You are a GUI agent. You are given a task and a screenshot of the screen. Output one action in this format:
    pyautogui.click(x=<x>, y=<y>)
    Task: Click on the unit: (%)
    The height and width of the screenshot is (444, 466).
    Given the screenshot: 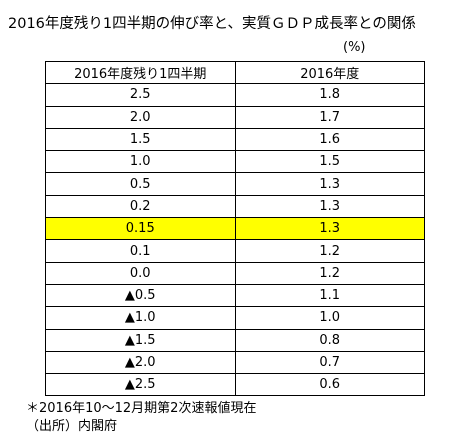 What is the action you would take?
    pyautogui.click(x=354, y=47)
    